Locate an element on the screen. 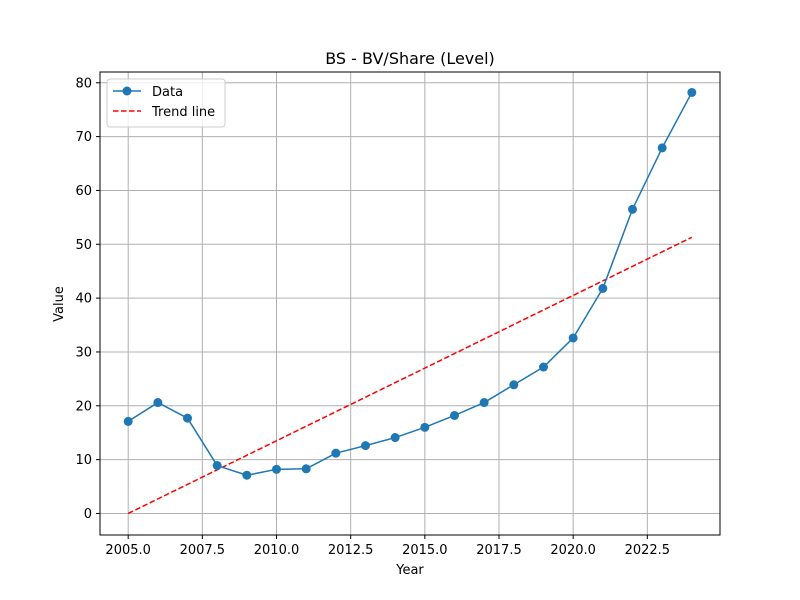 The width and height of the screenshot is (800, 600). x-tick-label: 2017.5 is located at coordinates (499, 550).